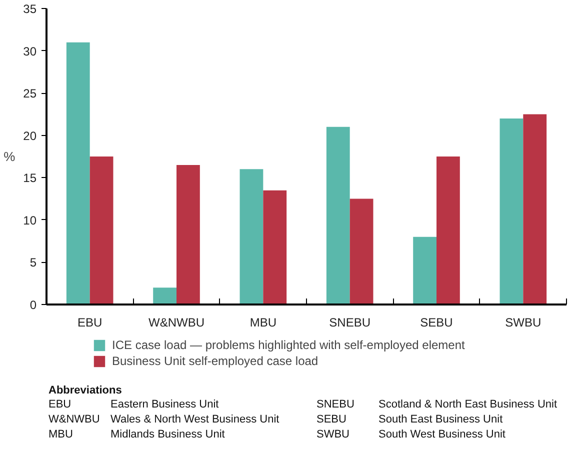 This screenshot has width=581, height=450. Describe the element at coordinates (195, 420) in the screenshot. I see `text: Wales & North West Business Unit` at that location.